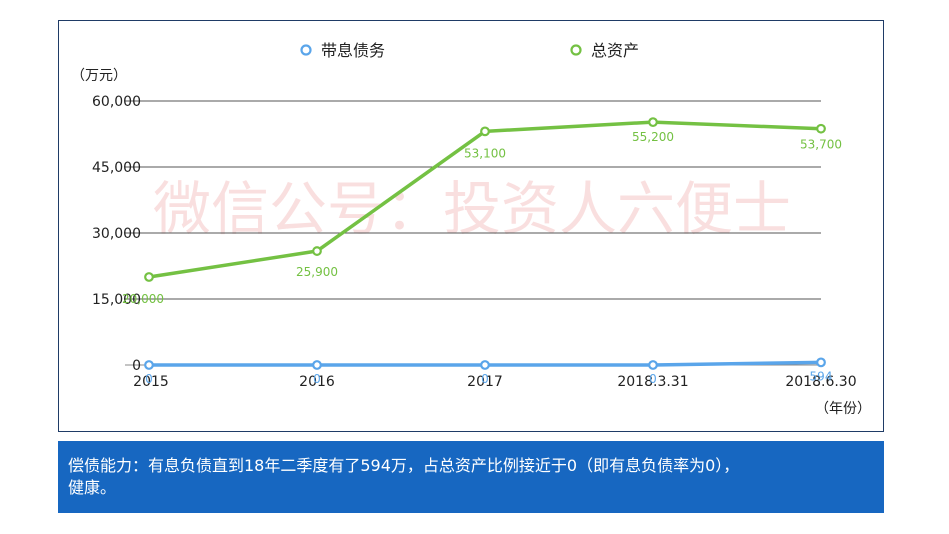 This screenshot has height=534, width=949. What do you see at coordinates (116, 300) in the screenshot?
I see `y-tick-label: 15,000` at bounding box center [116, 300].